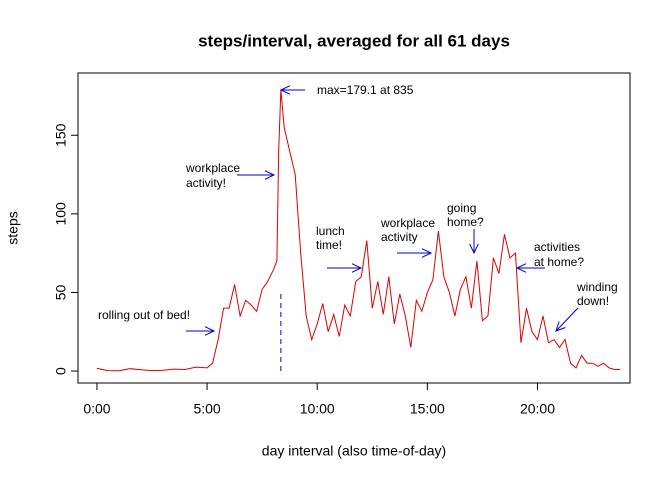 The width and height of the screenshot is (672, 480). Describe the element at coordinates (399, 237) in the screenshot. I see `annotation: activity` at that location.